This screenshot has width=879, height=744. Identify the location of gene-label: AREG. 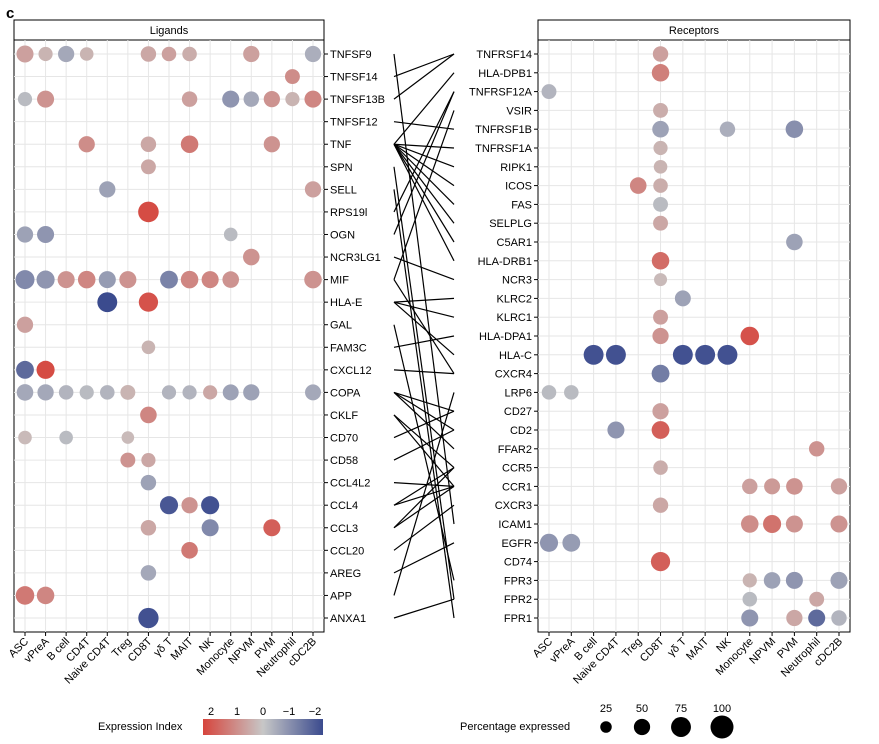
(345, 574).